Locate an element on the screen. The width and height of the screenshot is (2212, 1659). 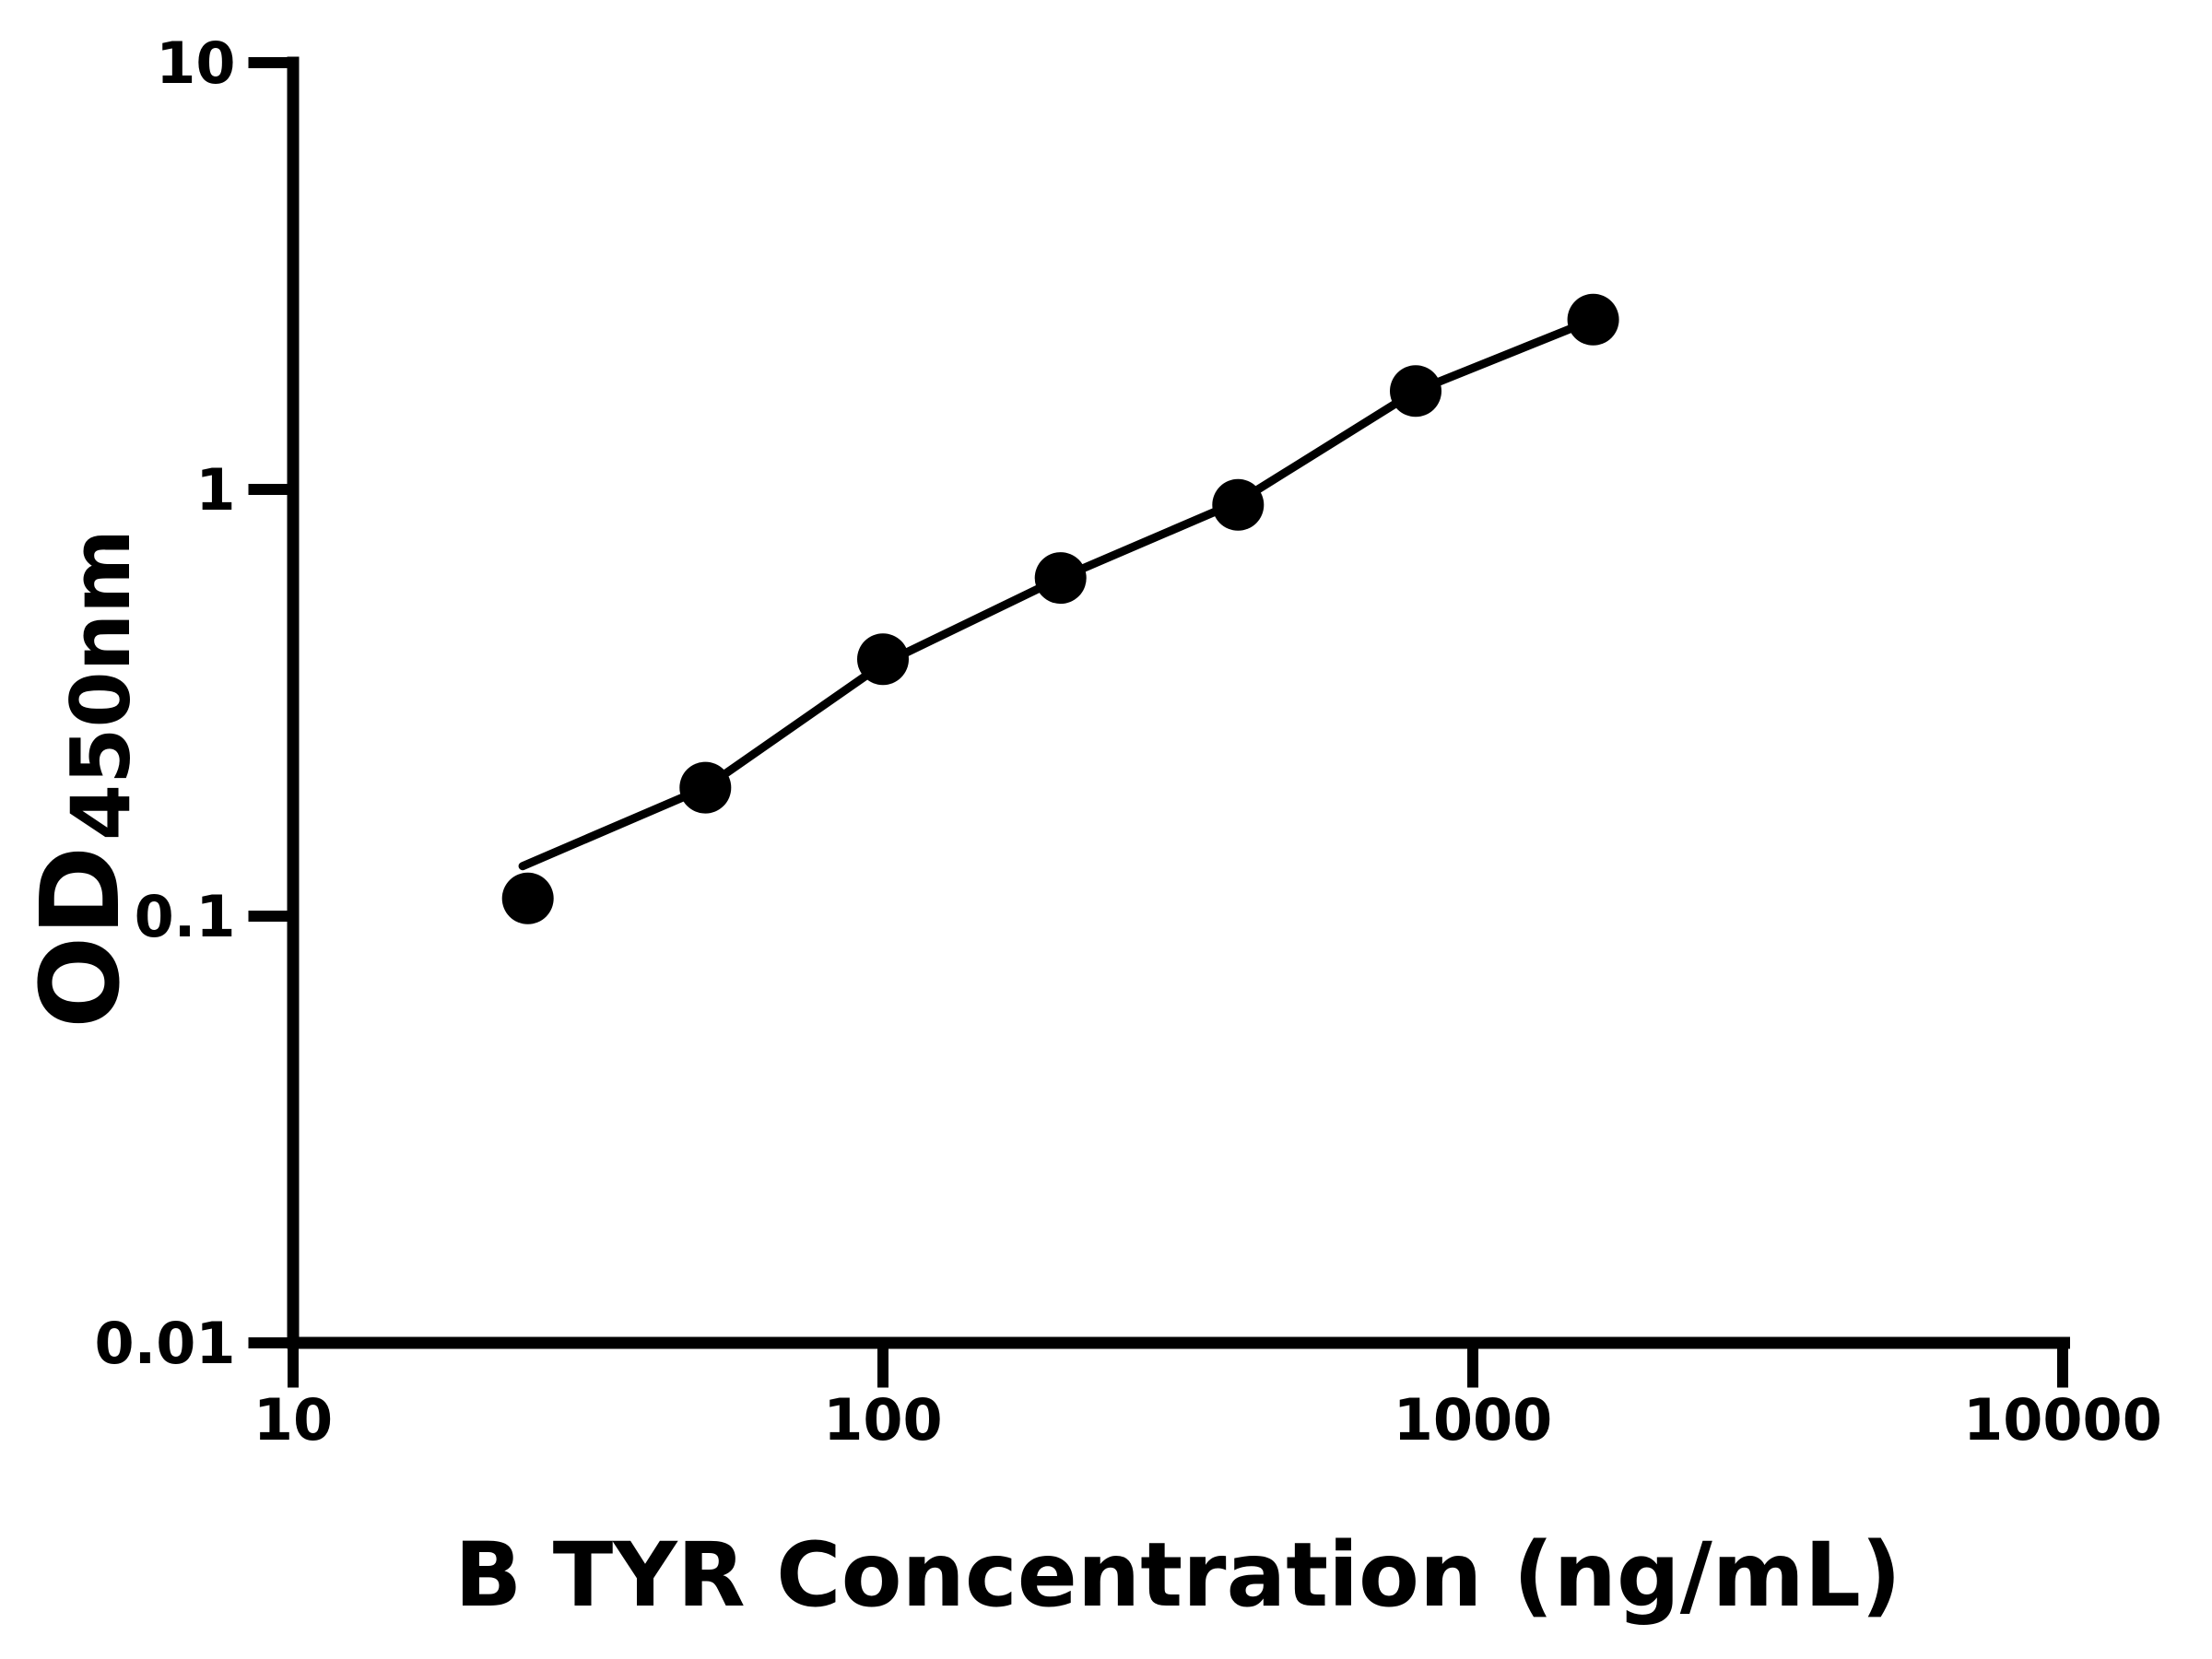
y-axis-ticks is located at coordinates (270, 702).